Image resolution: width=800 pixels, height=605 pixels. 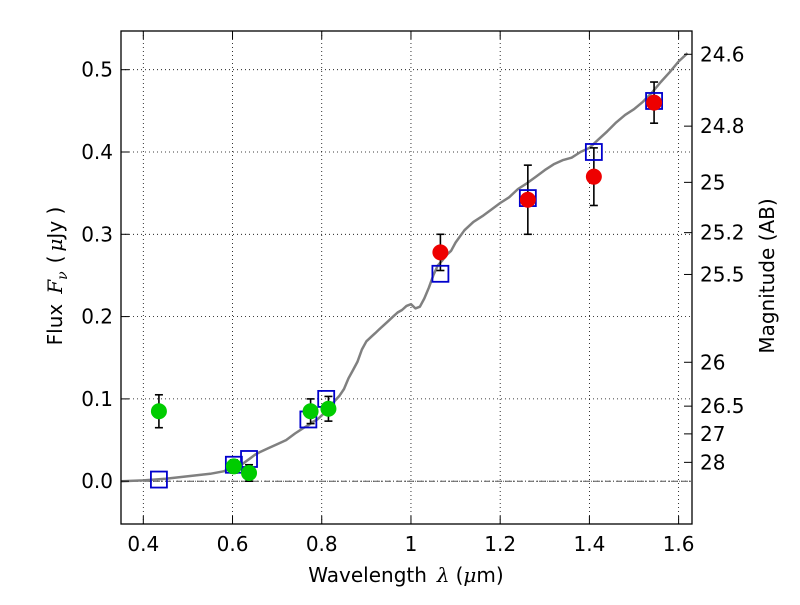 I want to click on y-tick-label: 0.1, so click(x=97, y=399).